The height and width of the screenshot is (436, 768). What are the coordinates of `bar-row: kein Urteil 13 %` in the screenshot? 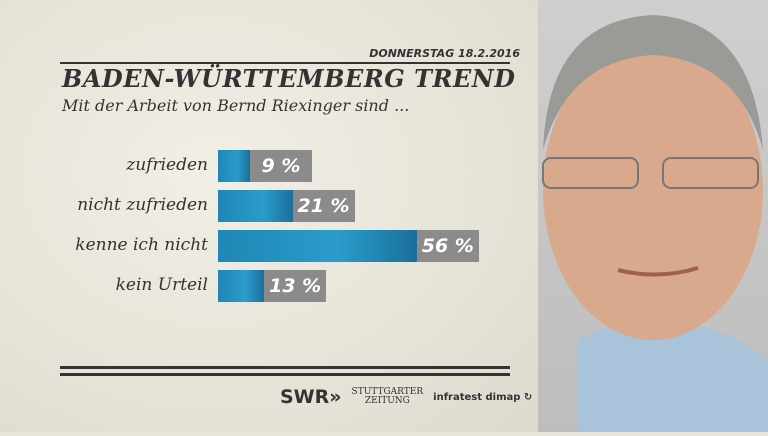 It's located at (269, 286).